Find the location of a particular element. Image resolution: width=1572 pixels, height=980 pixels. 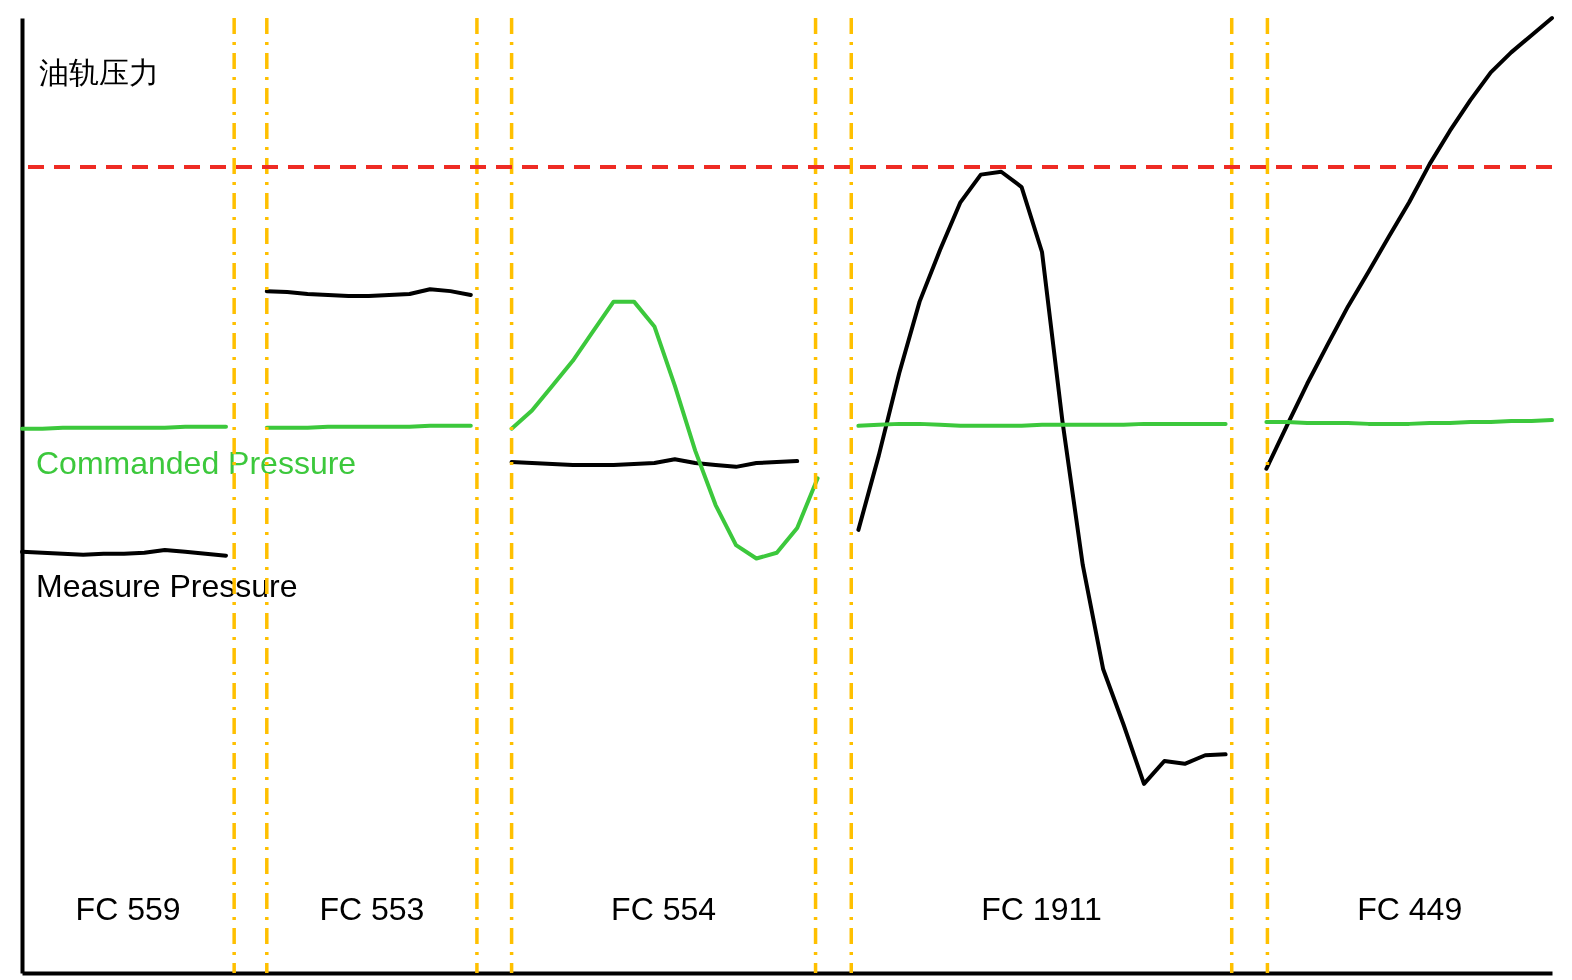

annotation: FC 559 is located at coordinates (128, 908).